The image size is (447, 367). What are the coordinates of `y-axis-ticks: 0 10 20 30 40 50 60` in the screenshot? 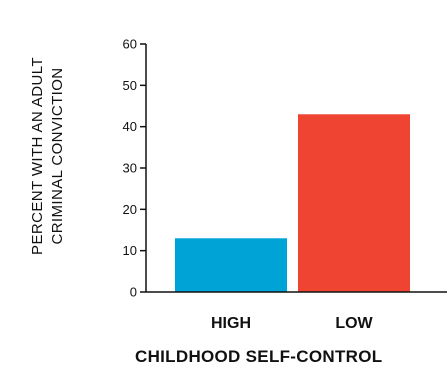 It's located at (134, 168).